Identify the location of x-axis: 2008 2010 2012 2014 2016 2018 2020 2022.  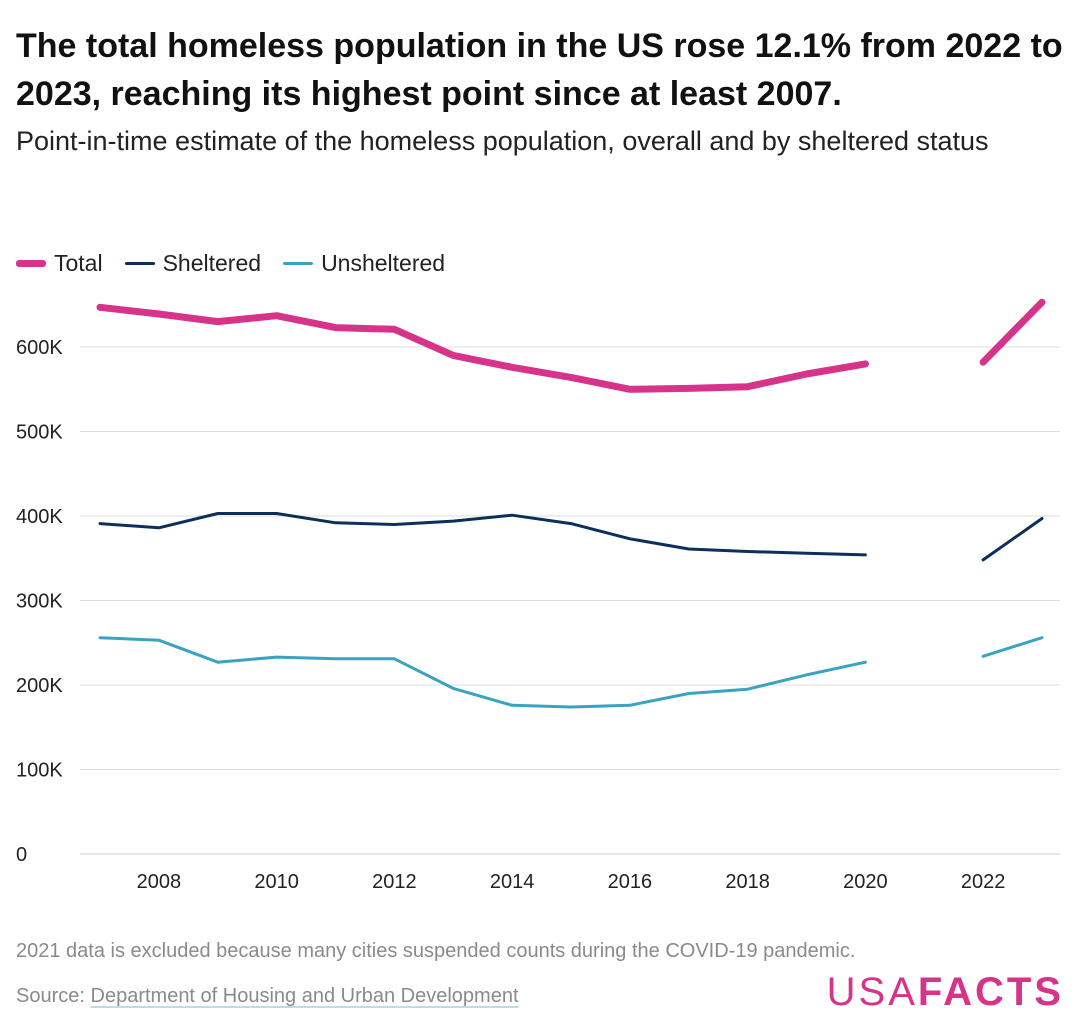
(571, 882).